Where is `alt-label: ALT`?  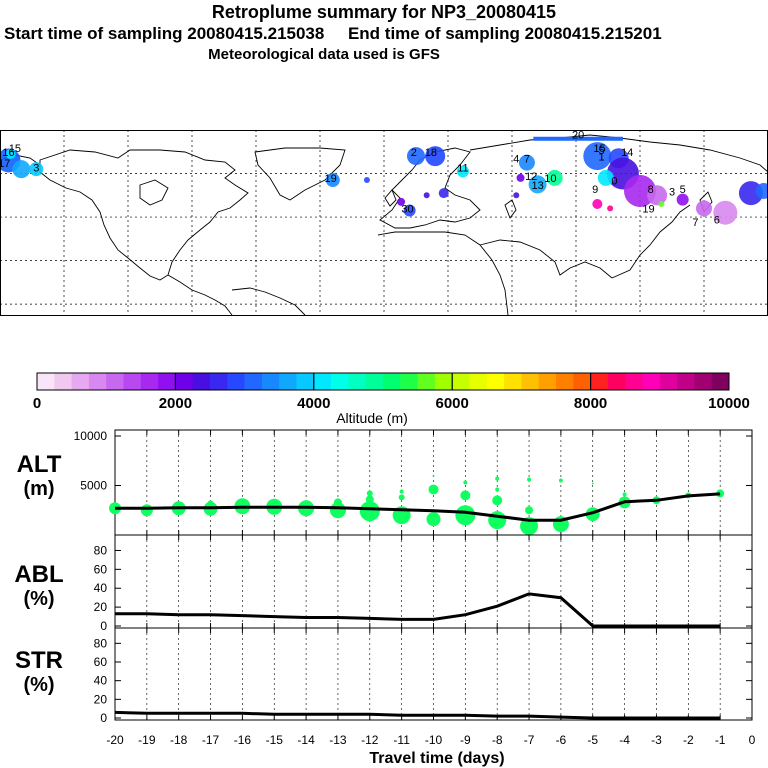 alt-label: ALT is located at coordinates (39, 464).